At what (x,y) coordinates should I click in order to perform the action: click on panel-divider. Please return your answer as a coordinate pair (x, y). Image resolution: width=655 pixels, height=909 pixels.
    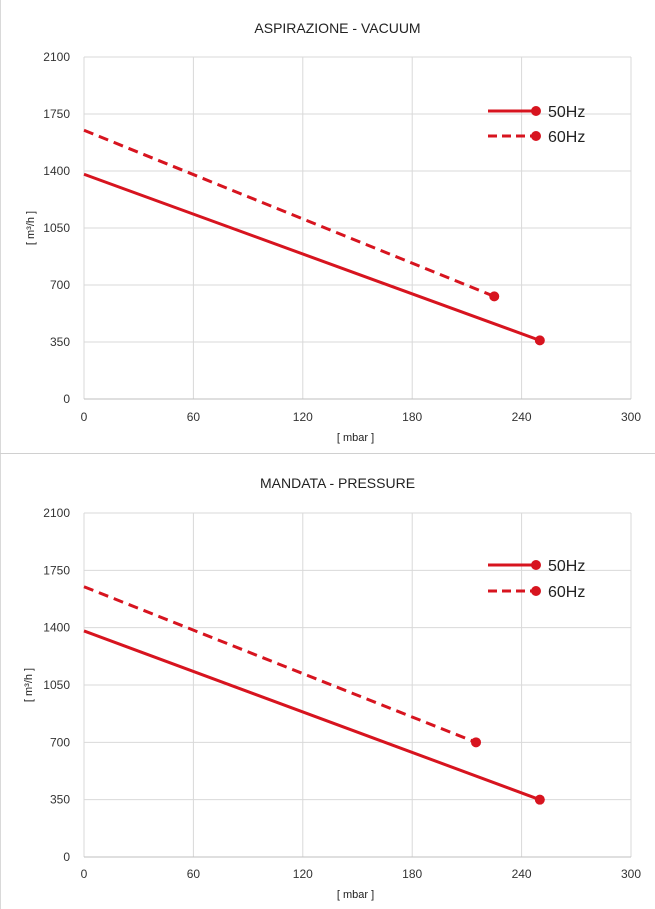
    Looking at the image, I should click on (327, 453).